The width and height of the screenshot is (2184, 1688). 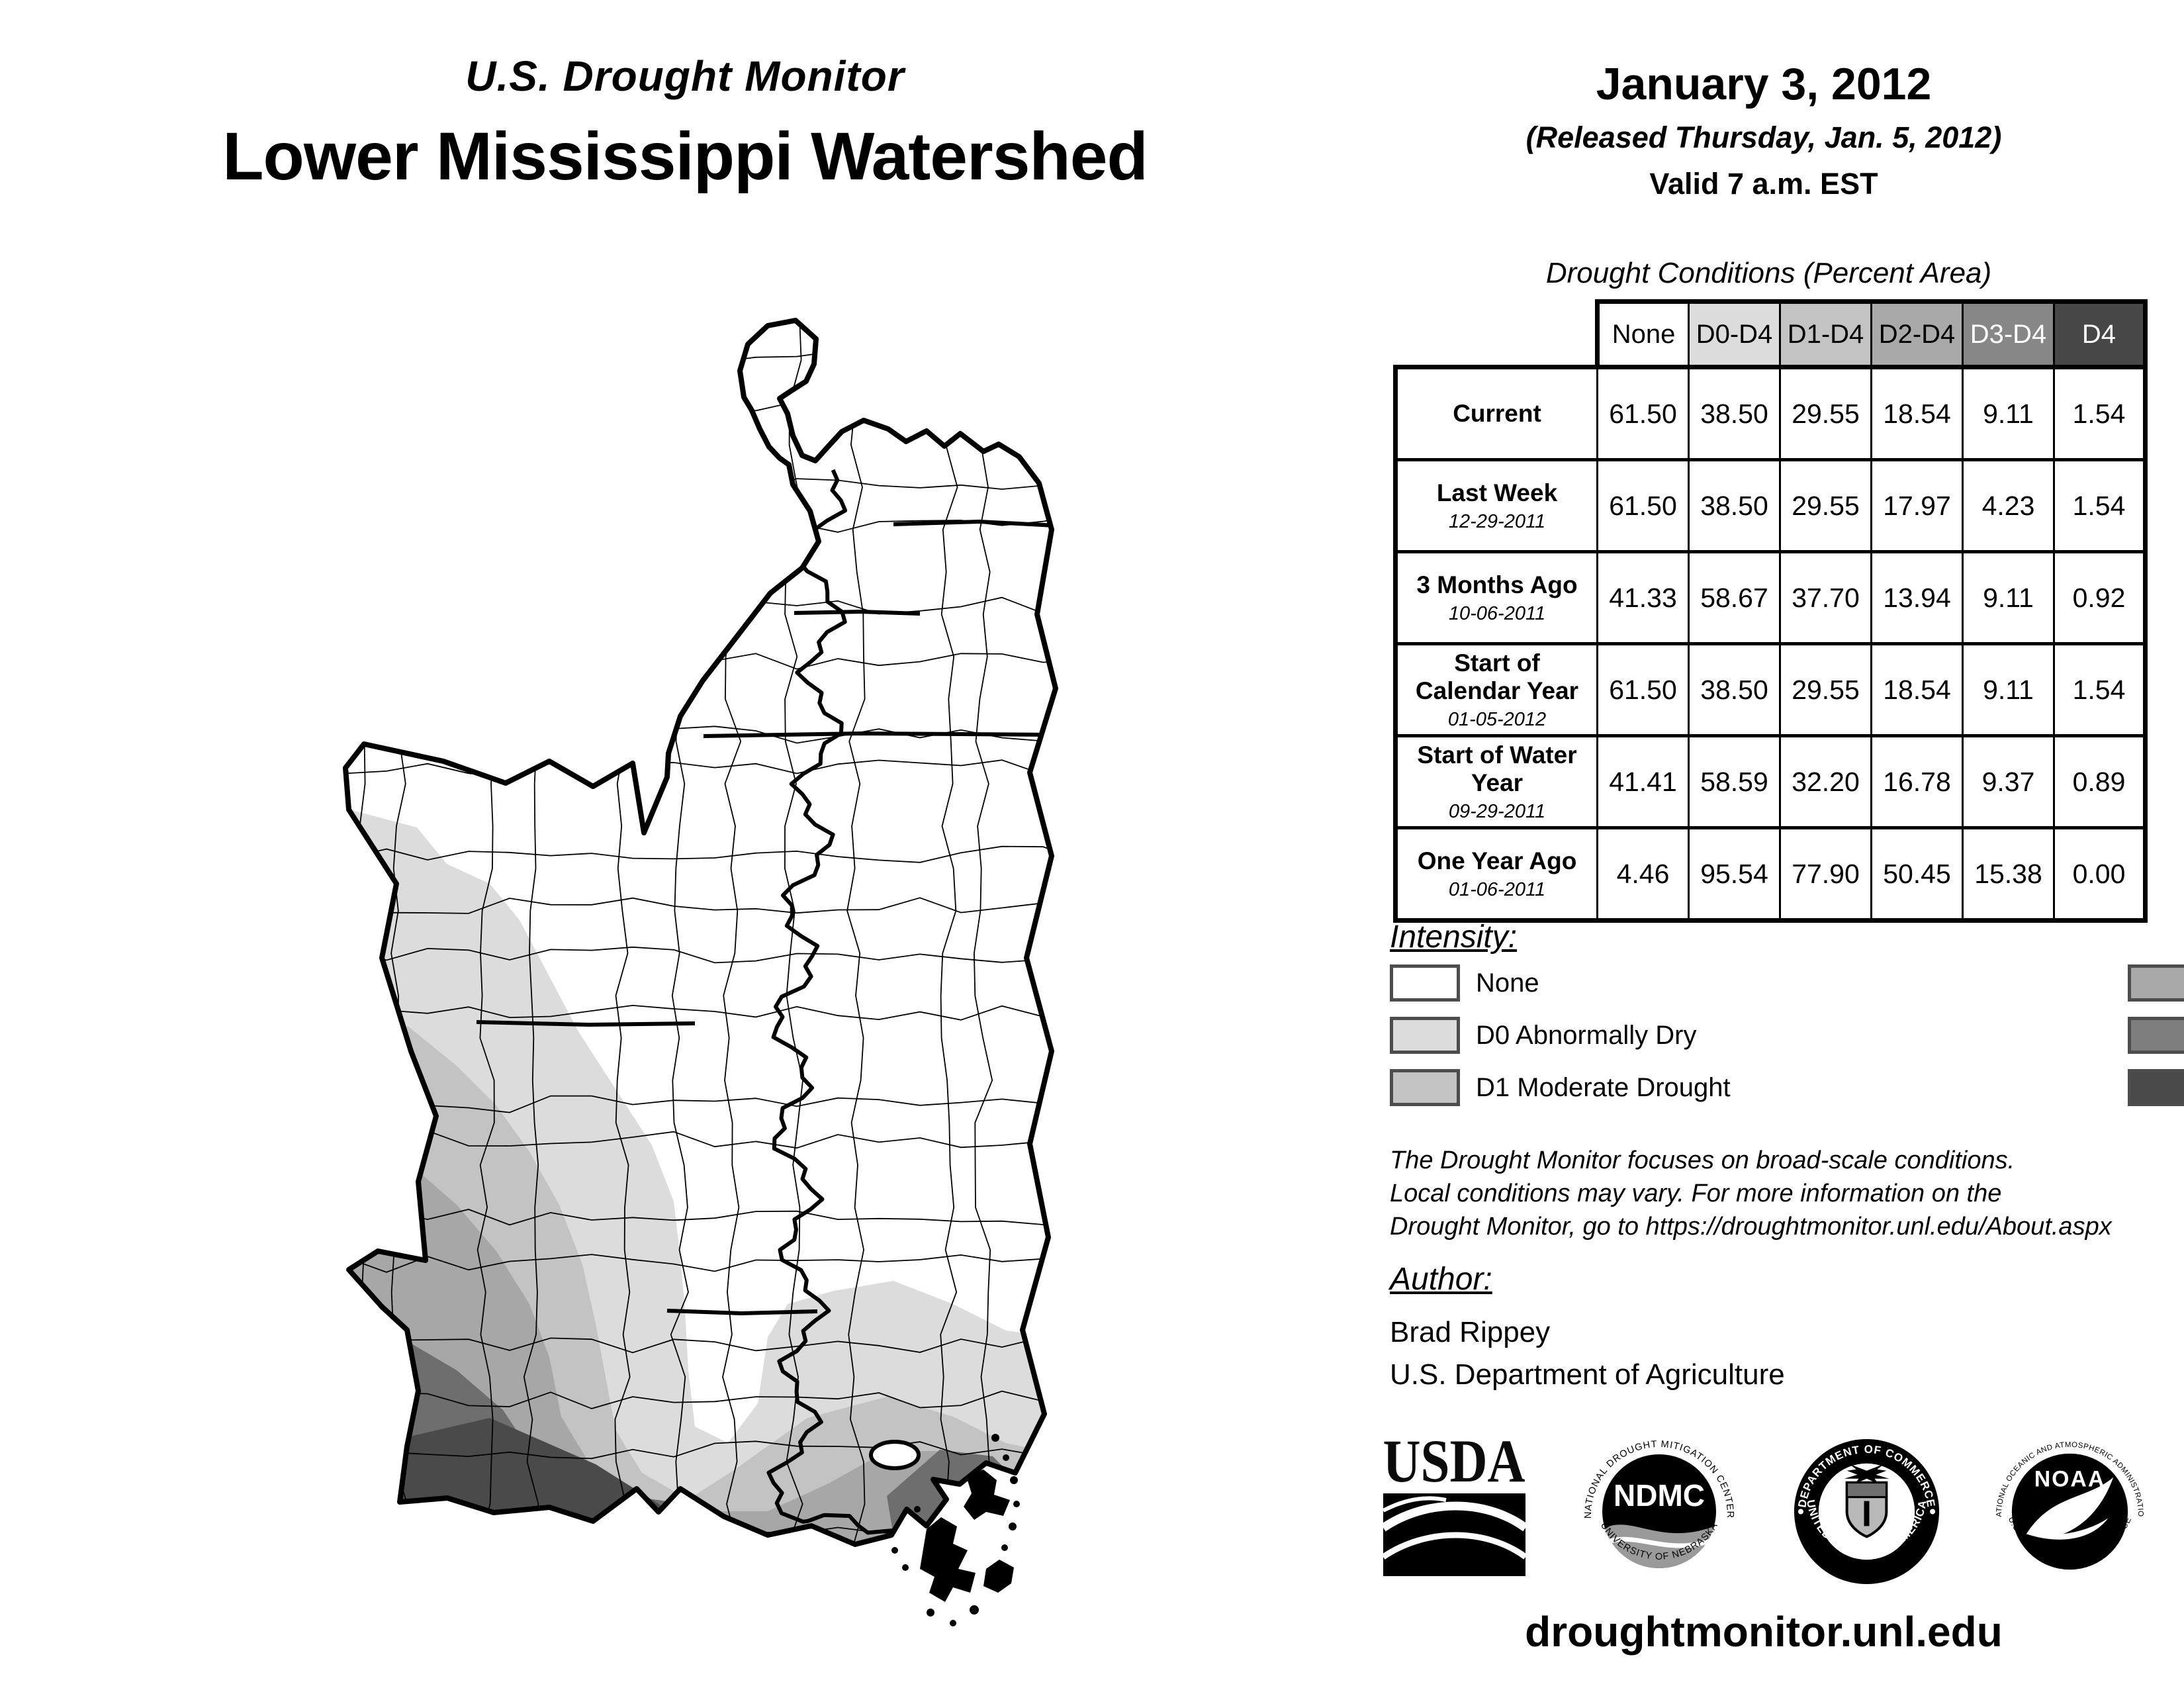 I want to click on legend-label: D0 Abnormally Dry, so click(x=1587, y=1035).